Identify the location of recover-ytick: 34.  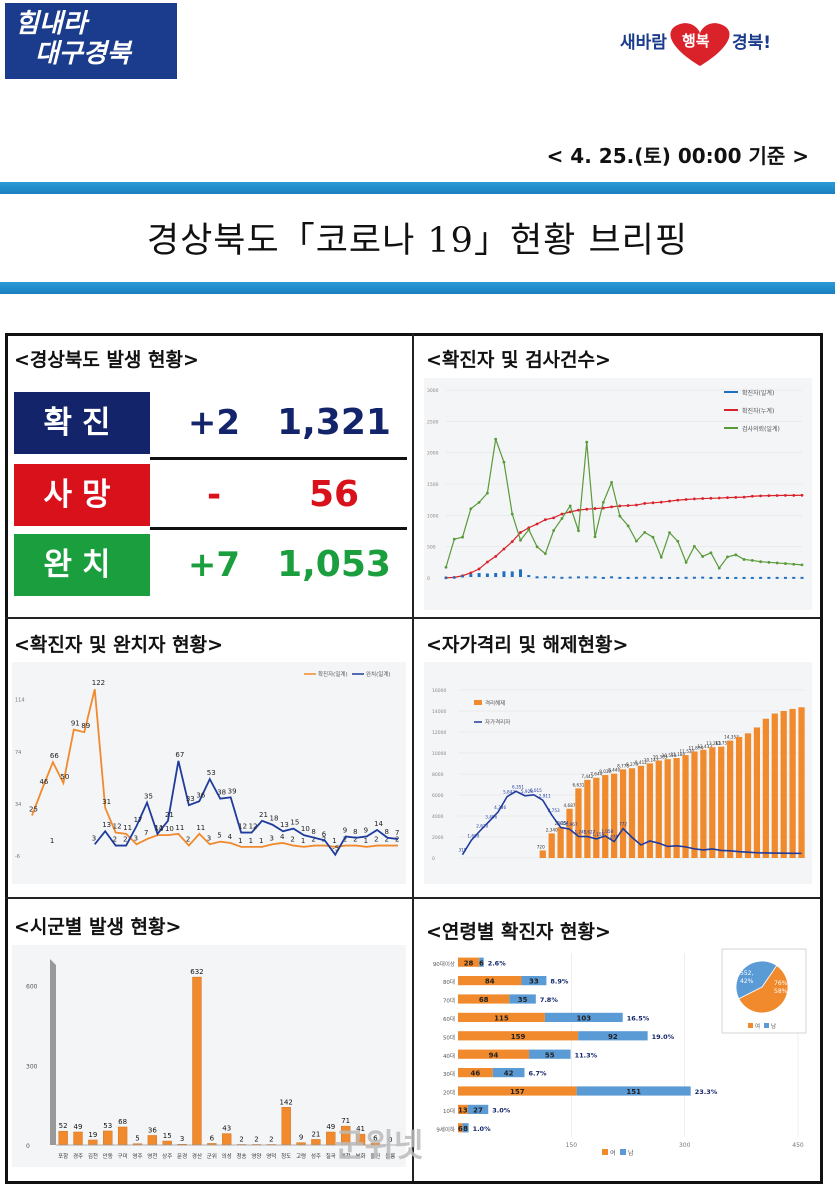
(18, 805).